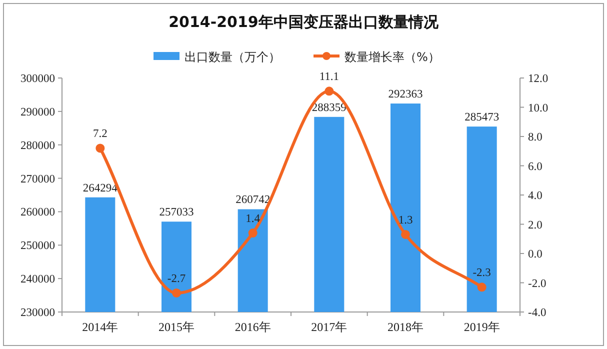 The height and width of the screenshot is (349, 607). I want to click on y-tick-label: 270000, so click(38, 179).